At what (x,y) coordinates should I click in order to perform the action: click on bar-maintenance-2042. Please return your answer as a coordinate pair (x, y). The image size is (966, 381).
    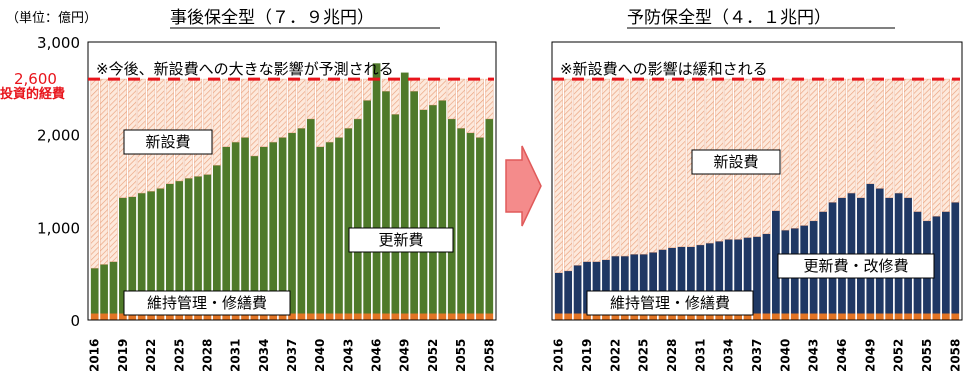
    Looking at the image, I should click on (339, 316).